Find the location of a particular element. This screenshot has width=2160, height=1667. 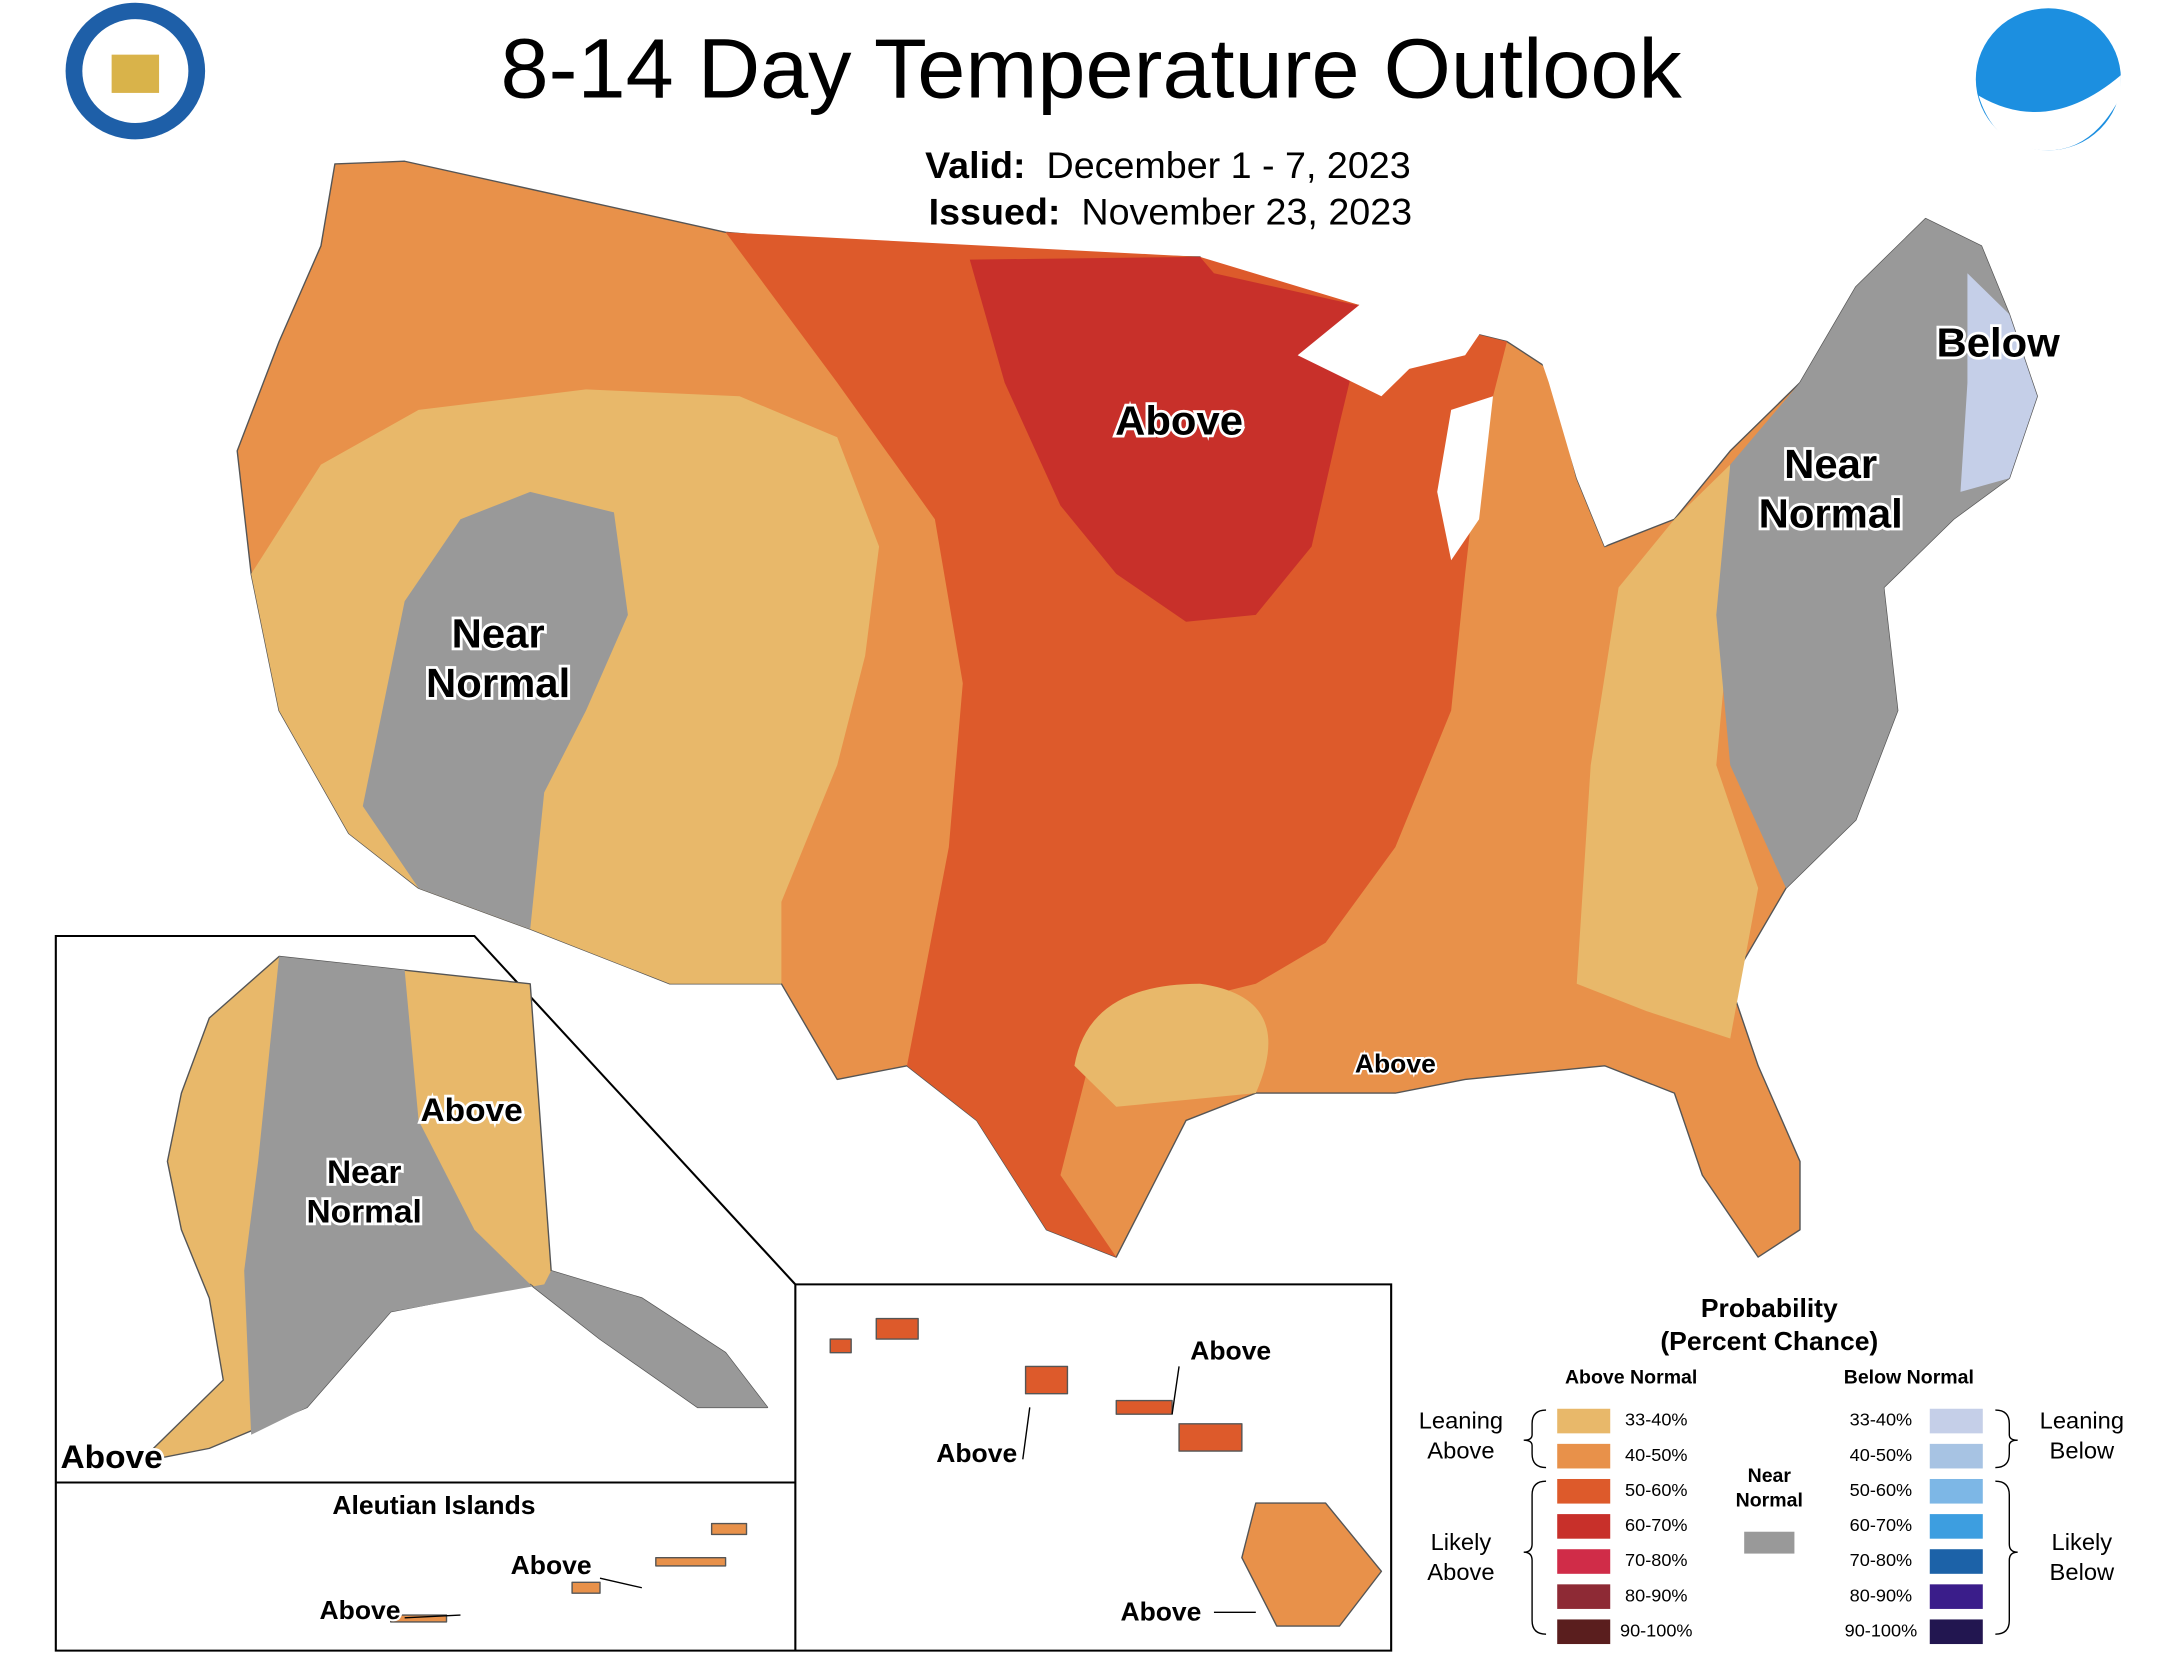

legend-header: Above Normal is located at coordinates (1631, 1378).